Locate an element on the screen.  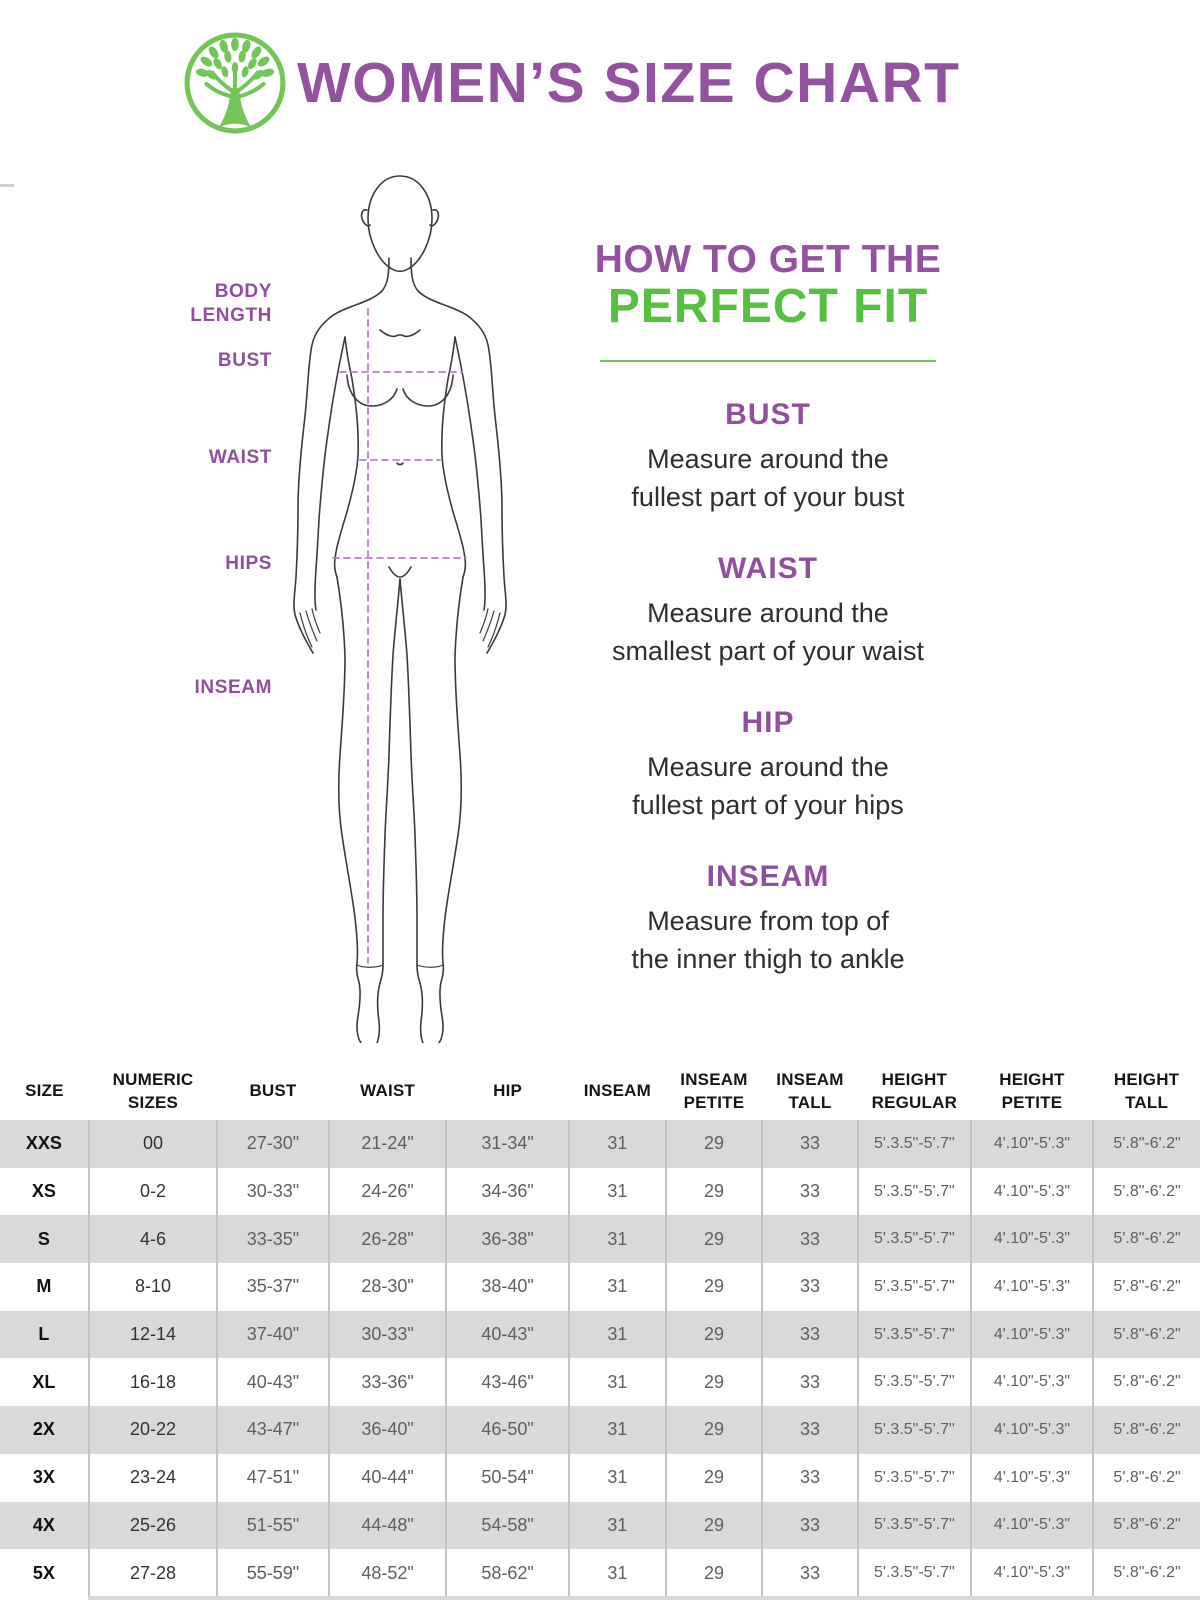
value-cell: 43-47" is located at coordinates (272, 1430).